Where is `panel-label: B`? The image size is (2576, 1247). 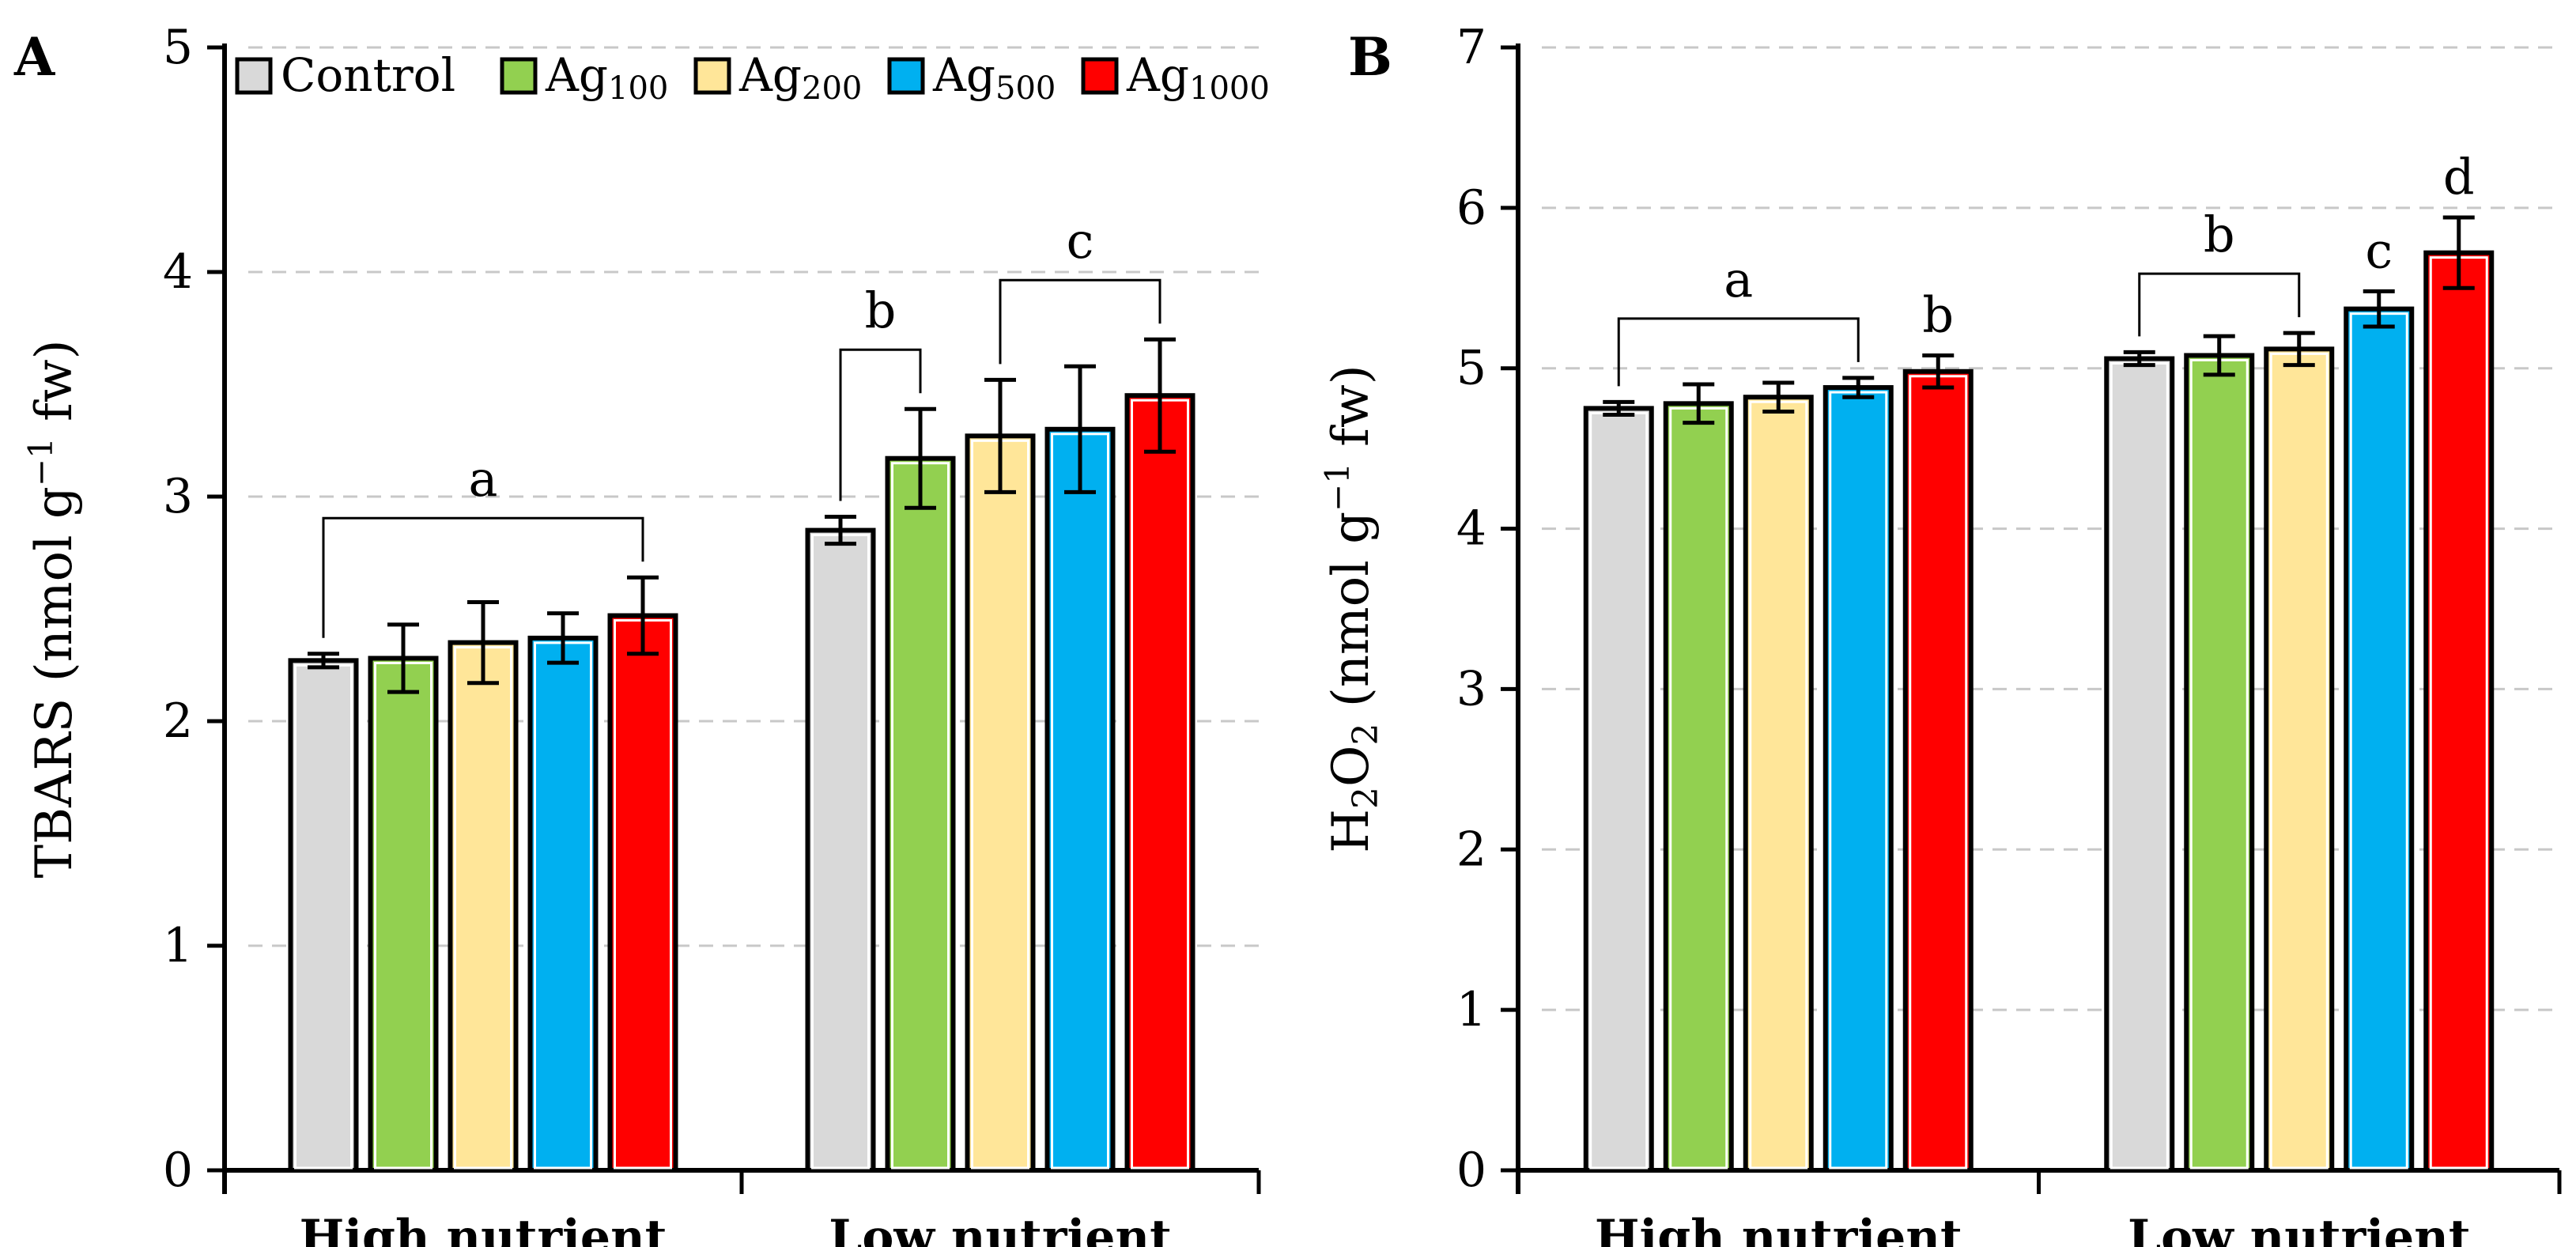 panel-label: B is located at coordinates (1370, 57).